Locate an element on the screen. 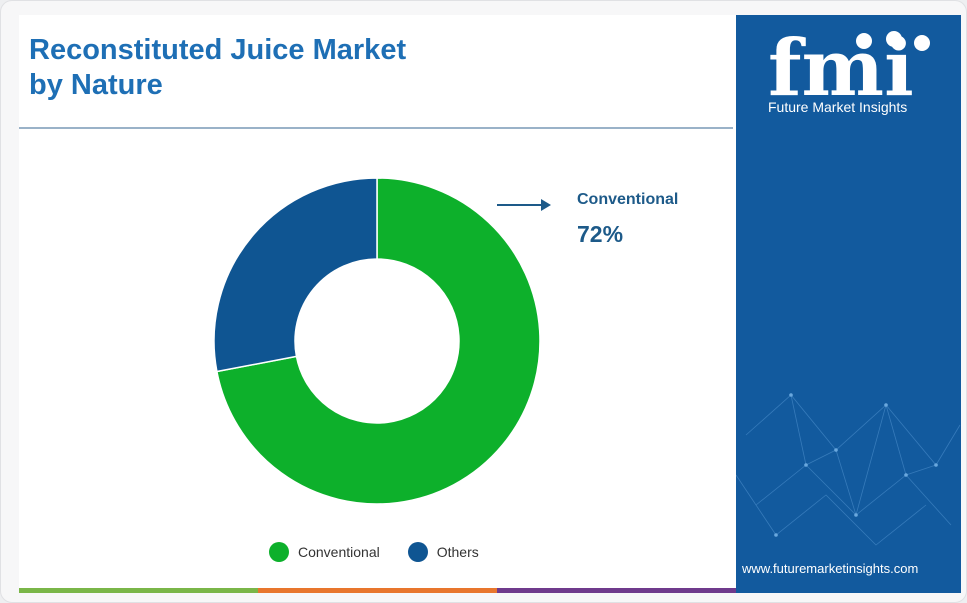 This screenshot has width=967, height=603. legend-label-others: Others is located at coordinates (457, 552).